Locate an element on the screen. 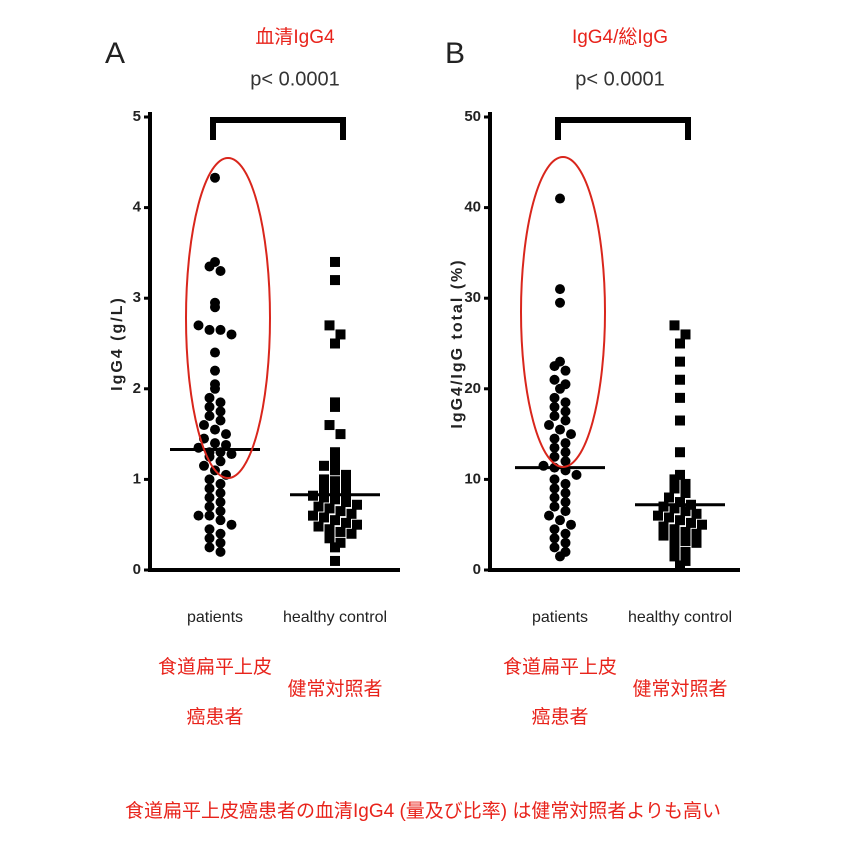 The width and height of the screenshot is (846, 846). panel-title: IgG4/総IgG is located at coordinates (620, 37).